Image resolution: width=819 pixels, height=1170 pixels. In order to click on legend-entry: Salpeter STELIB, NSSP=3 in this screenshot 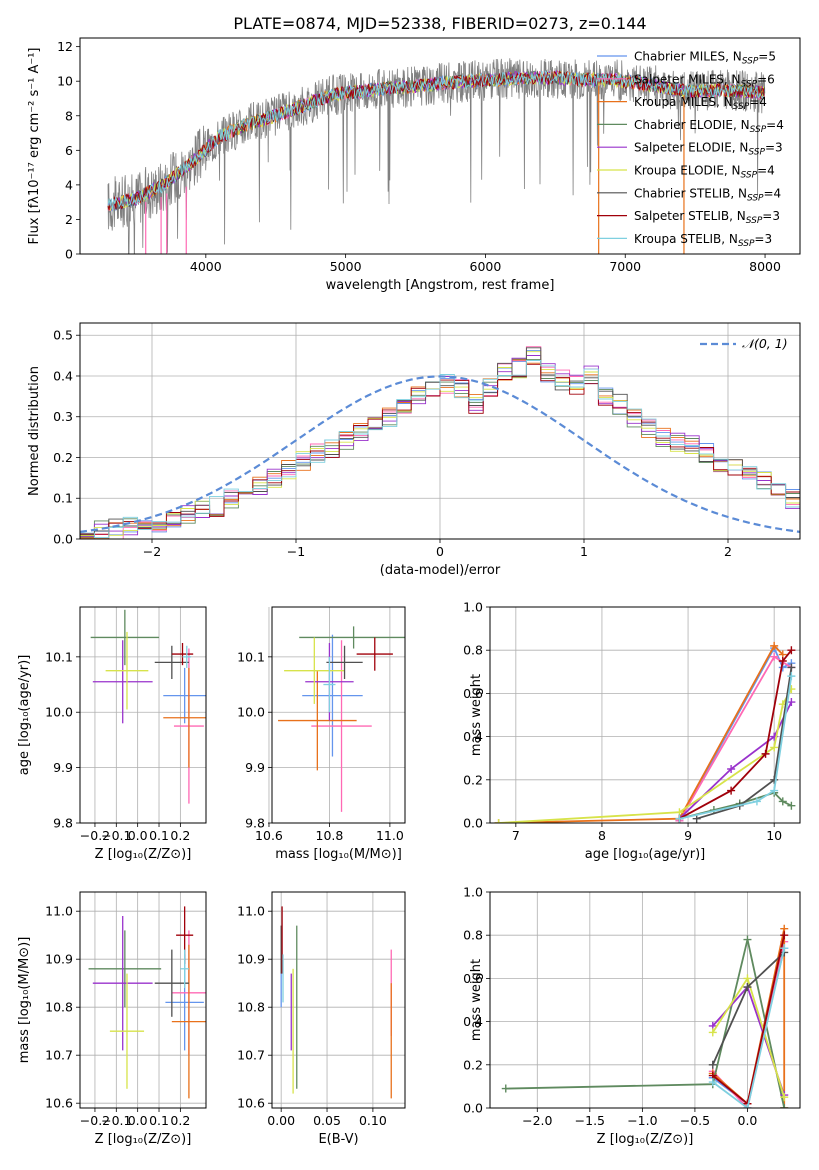, I will do `click(707, 217)`.